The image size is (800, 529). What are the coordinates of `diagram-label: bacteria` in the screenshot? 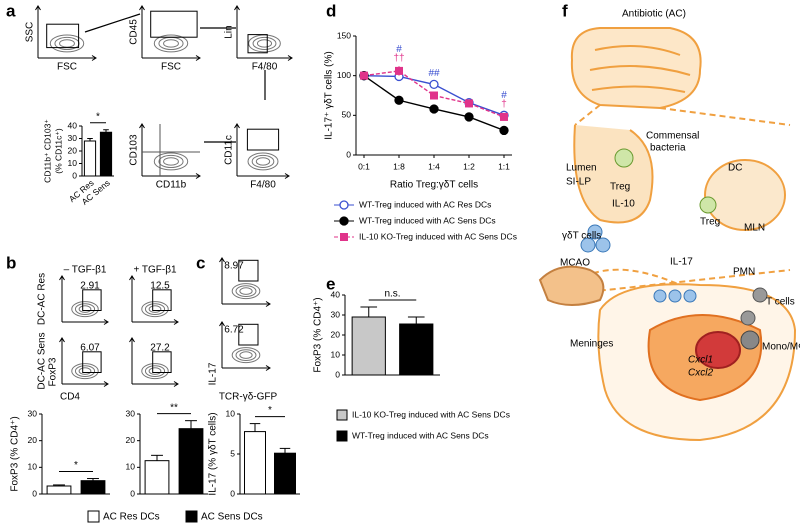 It's located at (668, 148).